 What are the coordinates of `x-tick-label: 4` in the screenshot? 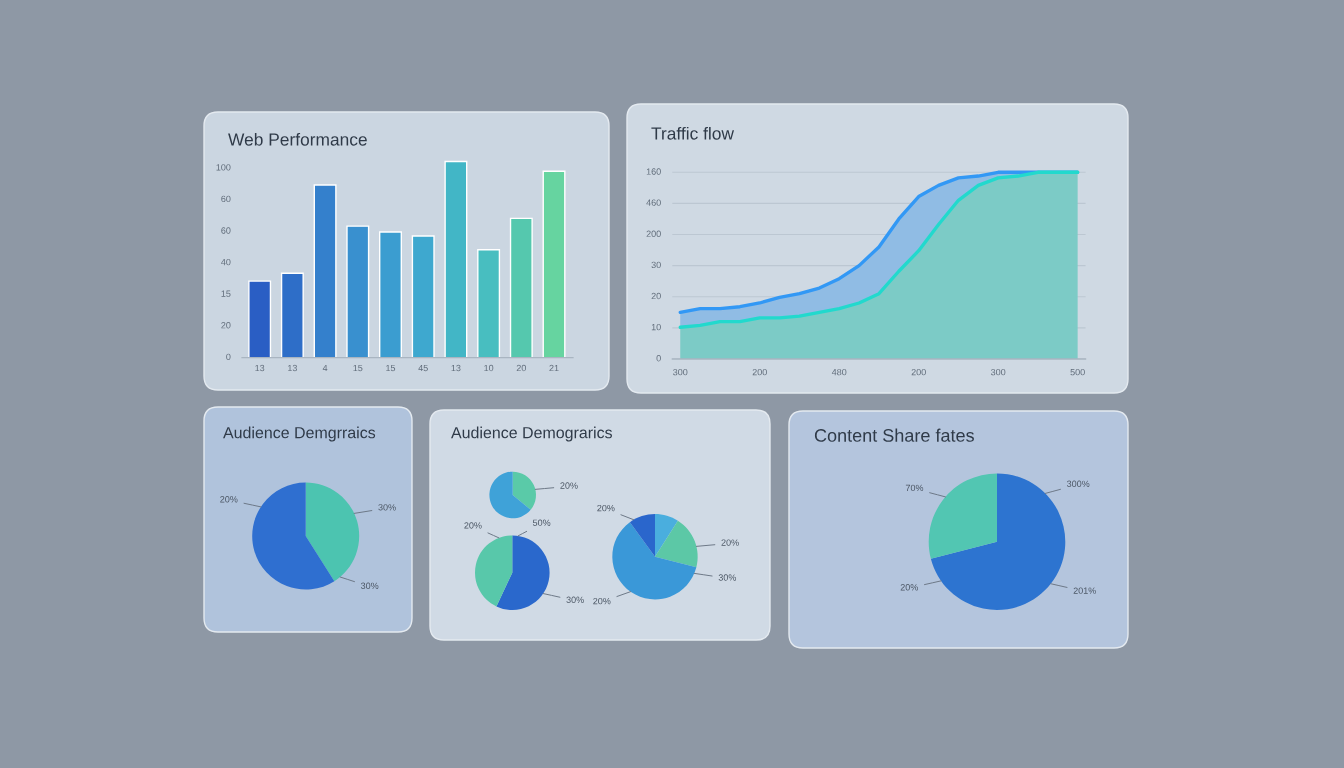 It's located at (325, 368).